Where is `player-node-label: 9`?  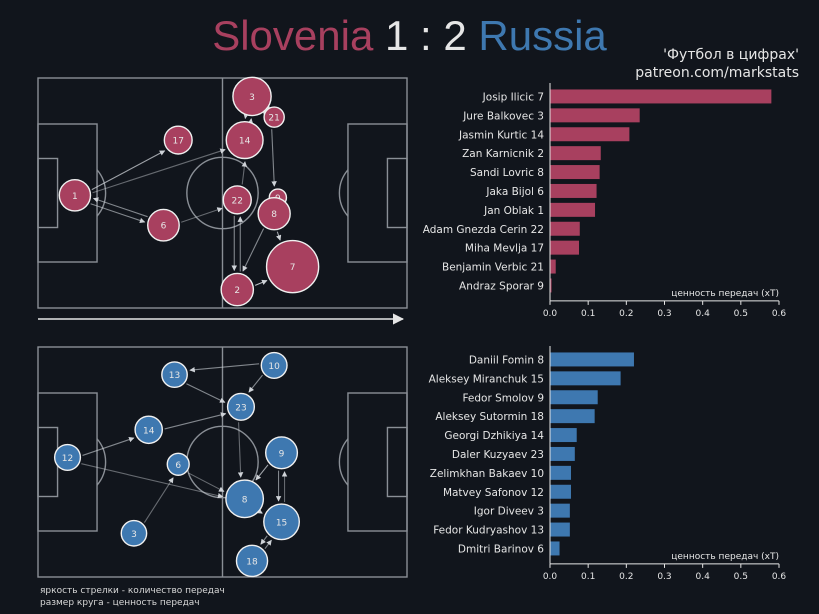 player-node-label: 9 is located at coordinates (282, 454).